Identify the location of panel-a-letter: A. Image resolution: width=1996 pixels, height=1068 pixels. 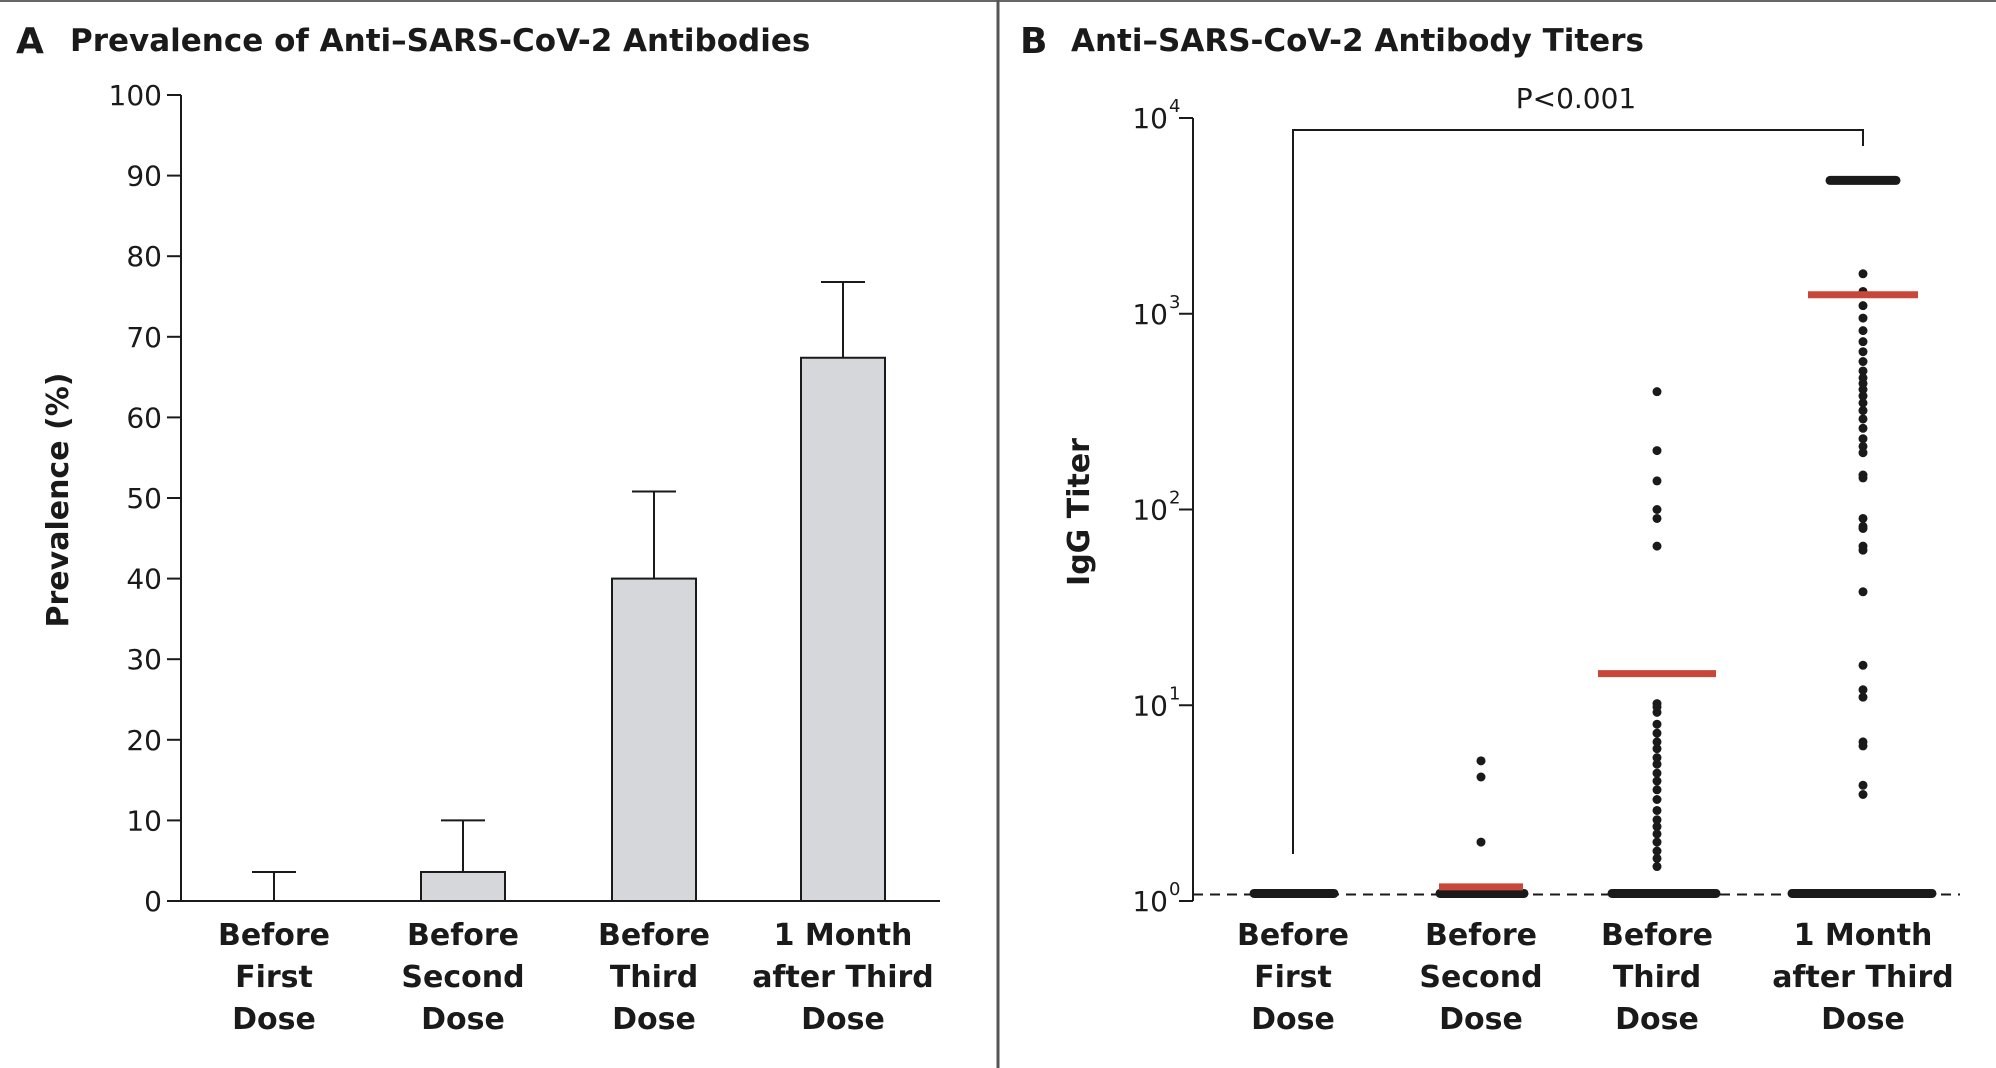
(30, 41).